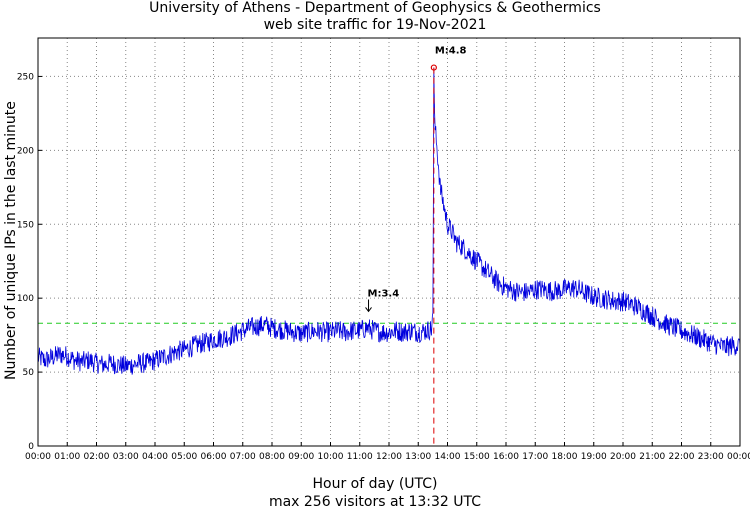 This screenshot has width=750, height=511. Describe the element at coordinates (184, 457) in the screenshot. I see `x-tick-label: 05:00` at that location.